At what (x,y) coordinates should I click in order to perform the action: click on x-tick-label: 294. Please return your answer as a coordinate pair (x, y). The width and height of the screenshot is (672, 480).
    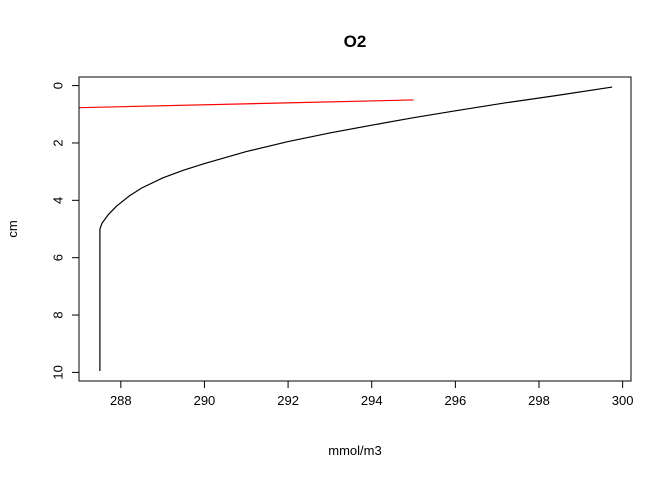
    Looking at the image, I should click on (372, 400).